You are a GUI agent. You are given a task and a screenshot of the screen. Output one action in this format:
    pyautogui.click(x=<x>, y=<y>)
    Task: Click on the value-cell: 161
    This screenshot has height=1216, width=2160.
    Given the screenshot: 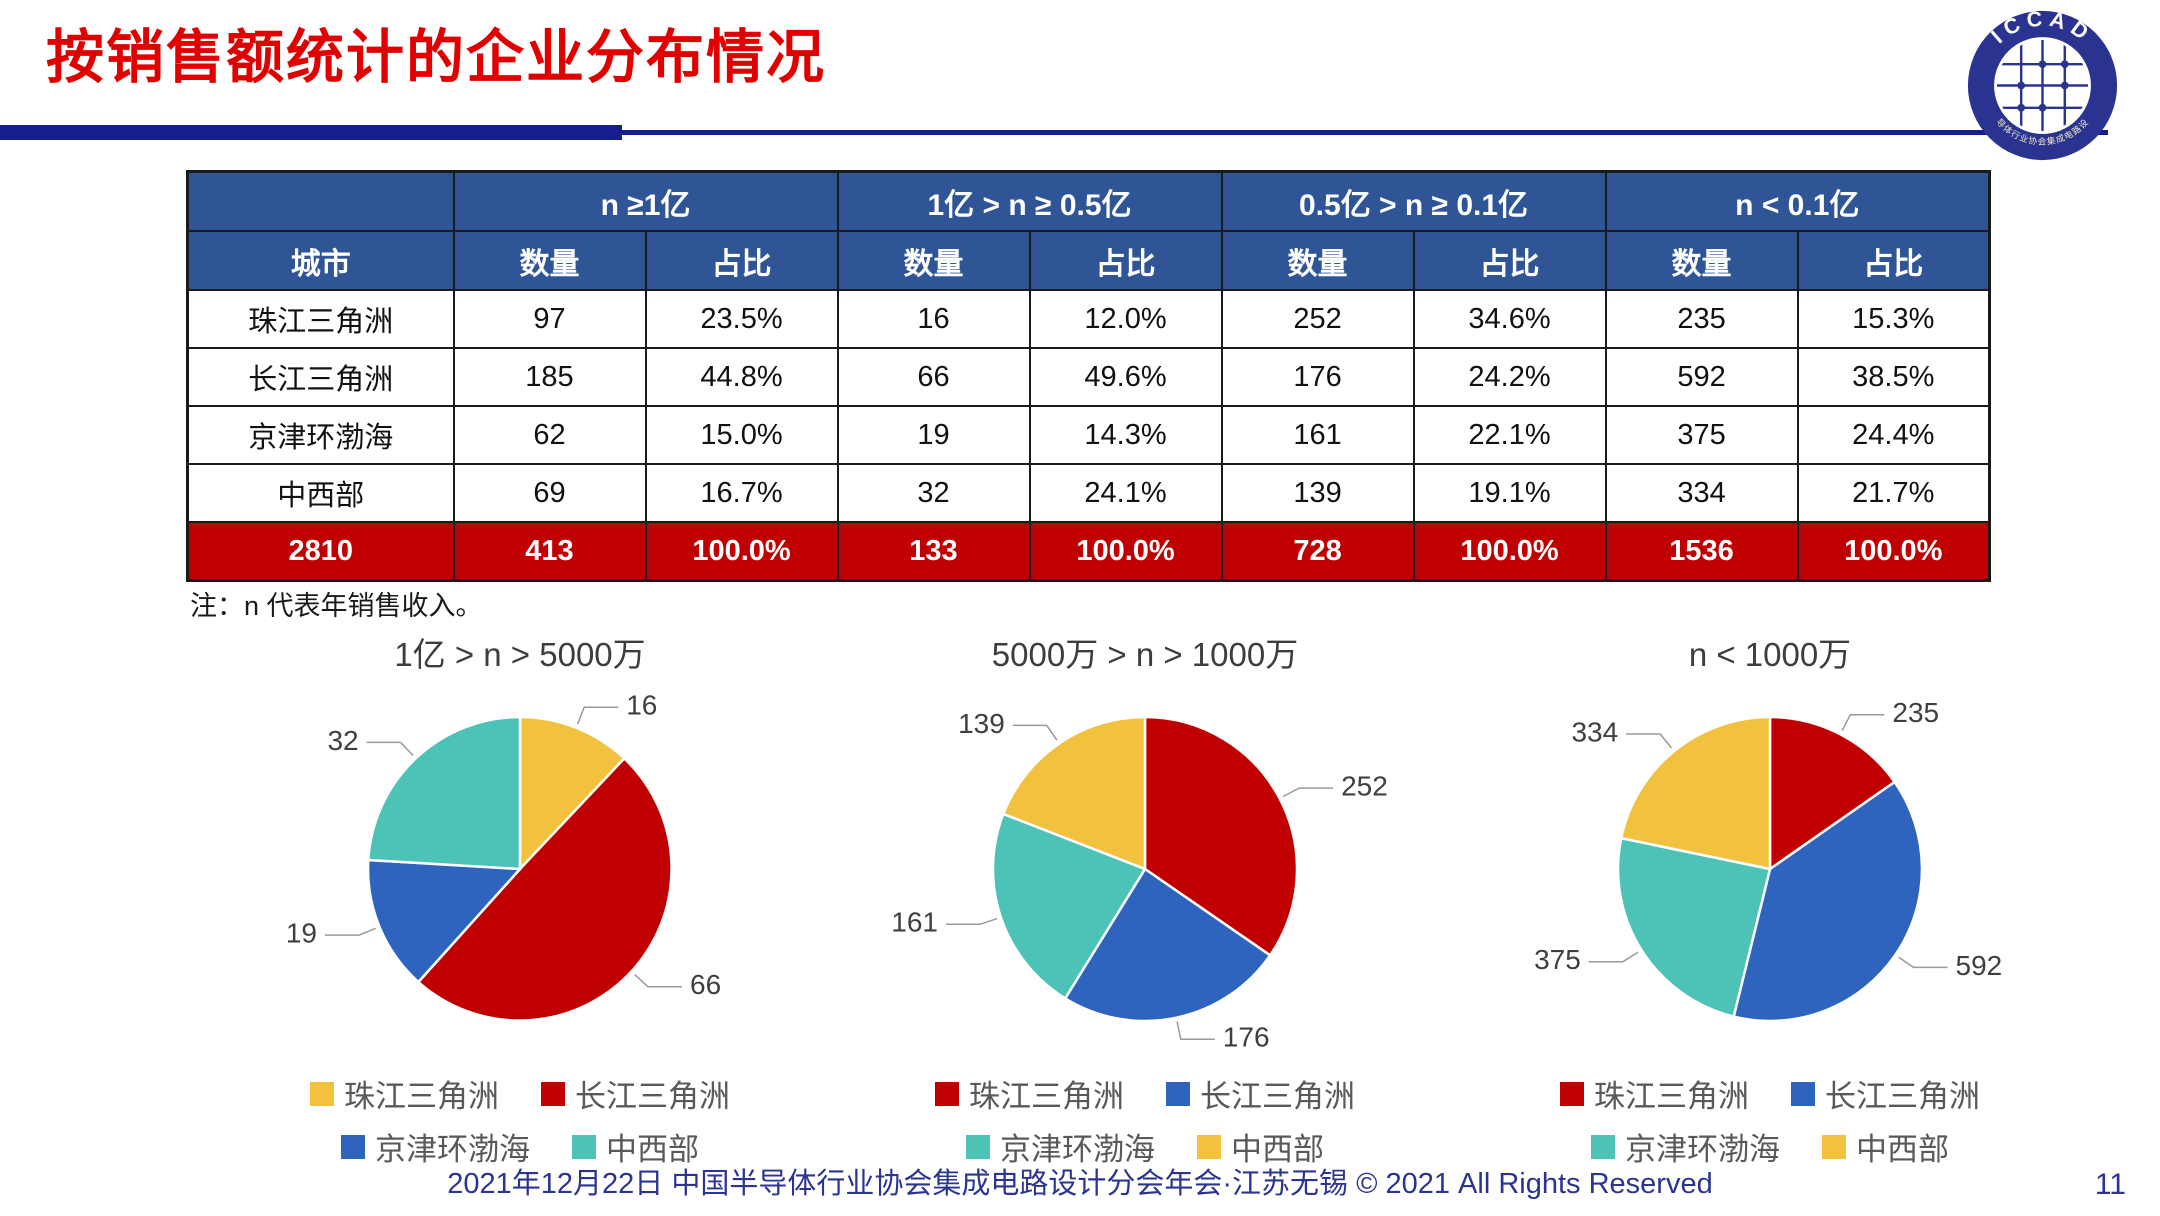 What is the action you would take?
    pyautogui.click(x=1317, y=435)
    